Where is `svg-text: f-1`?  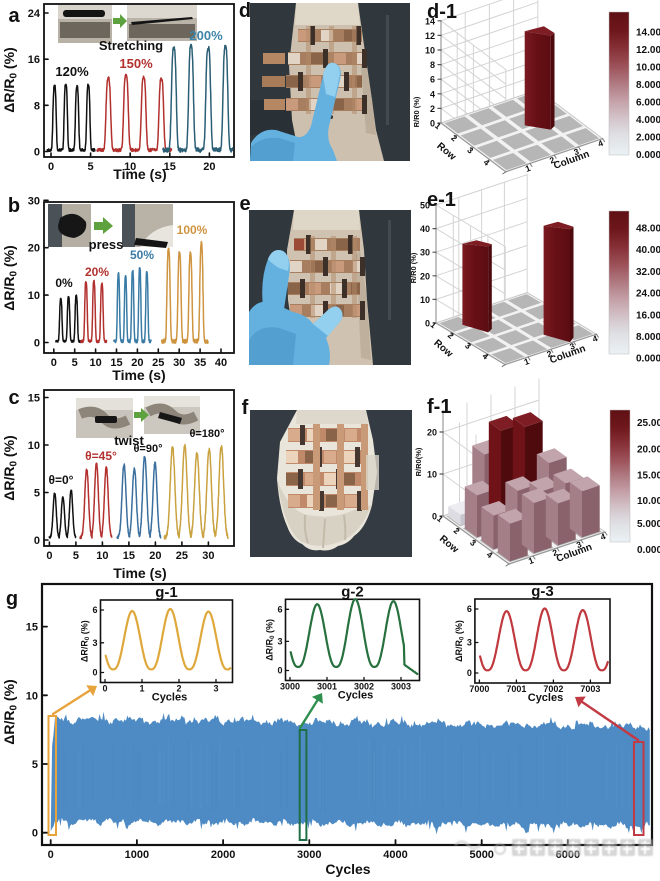
svg-text: f-1 is located at coordinates (439, 407).